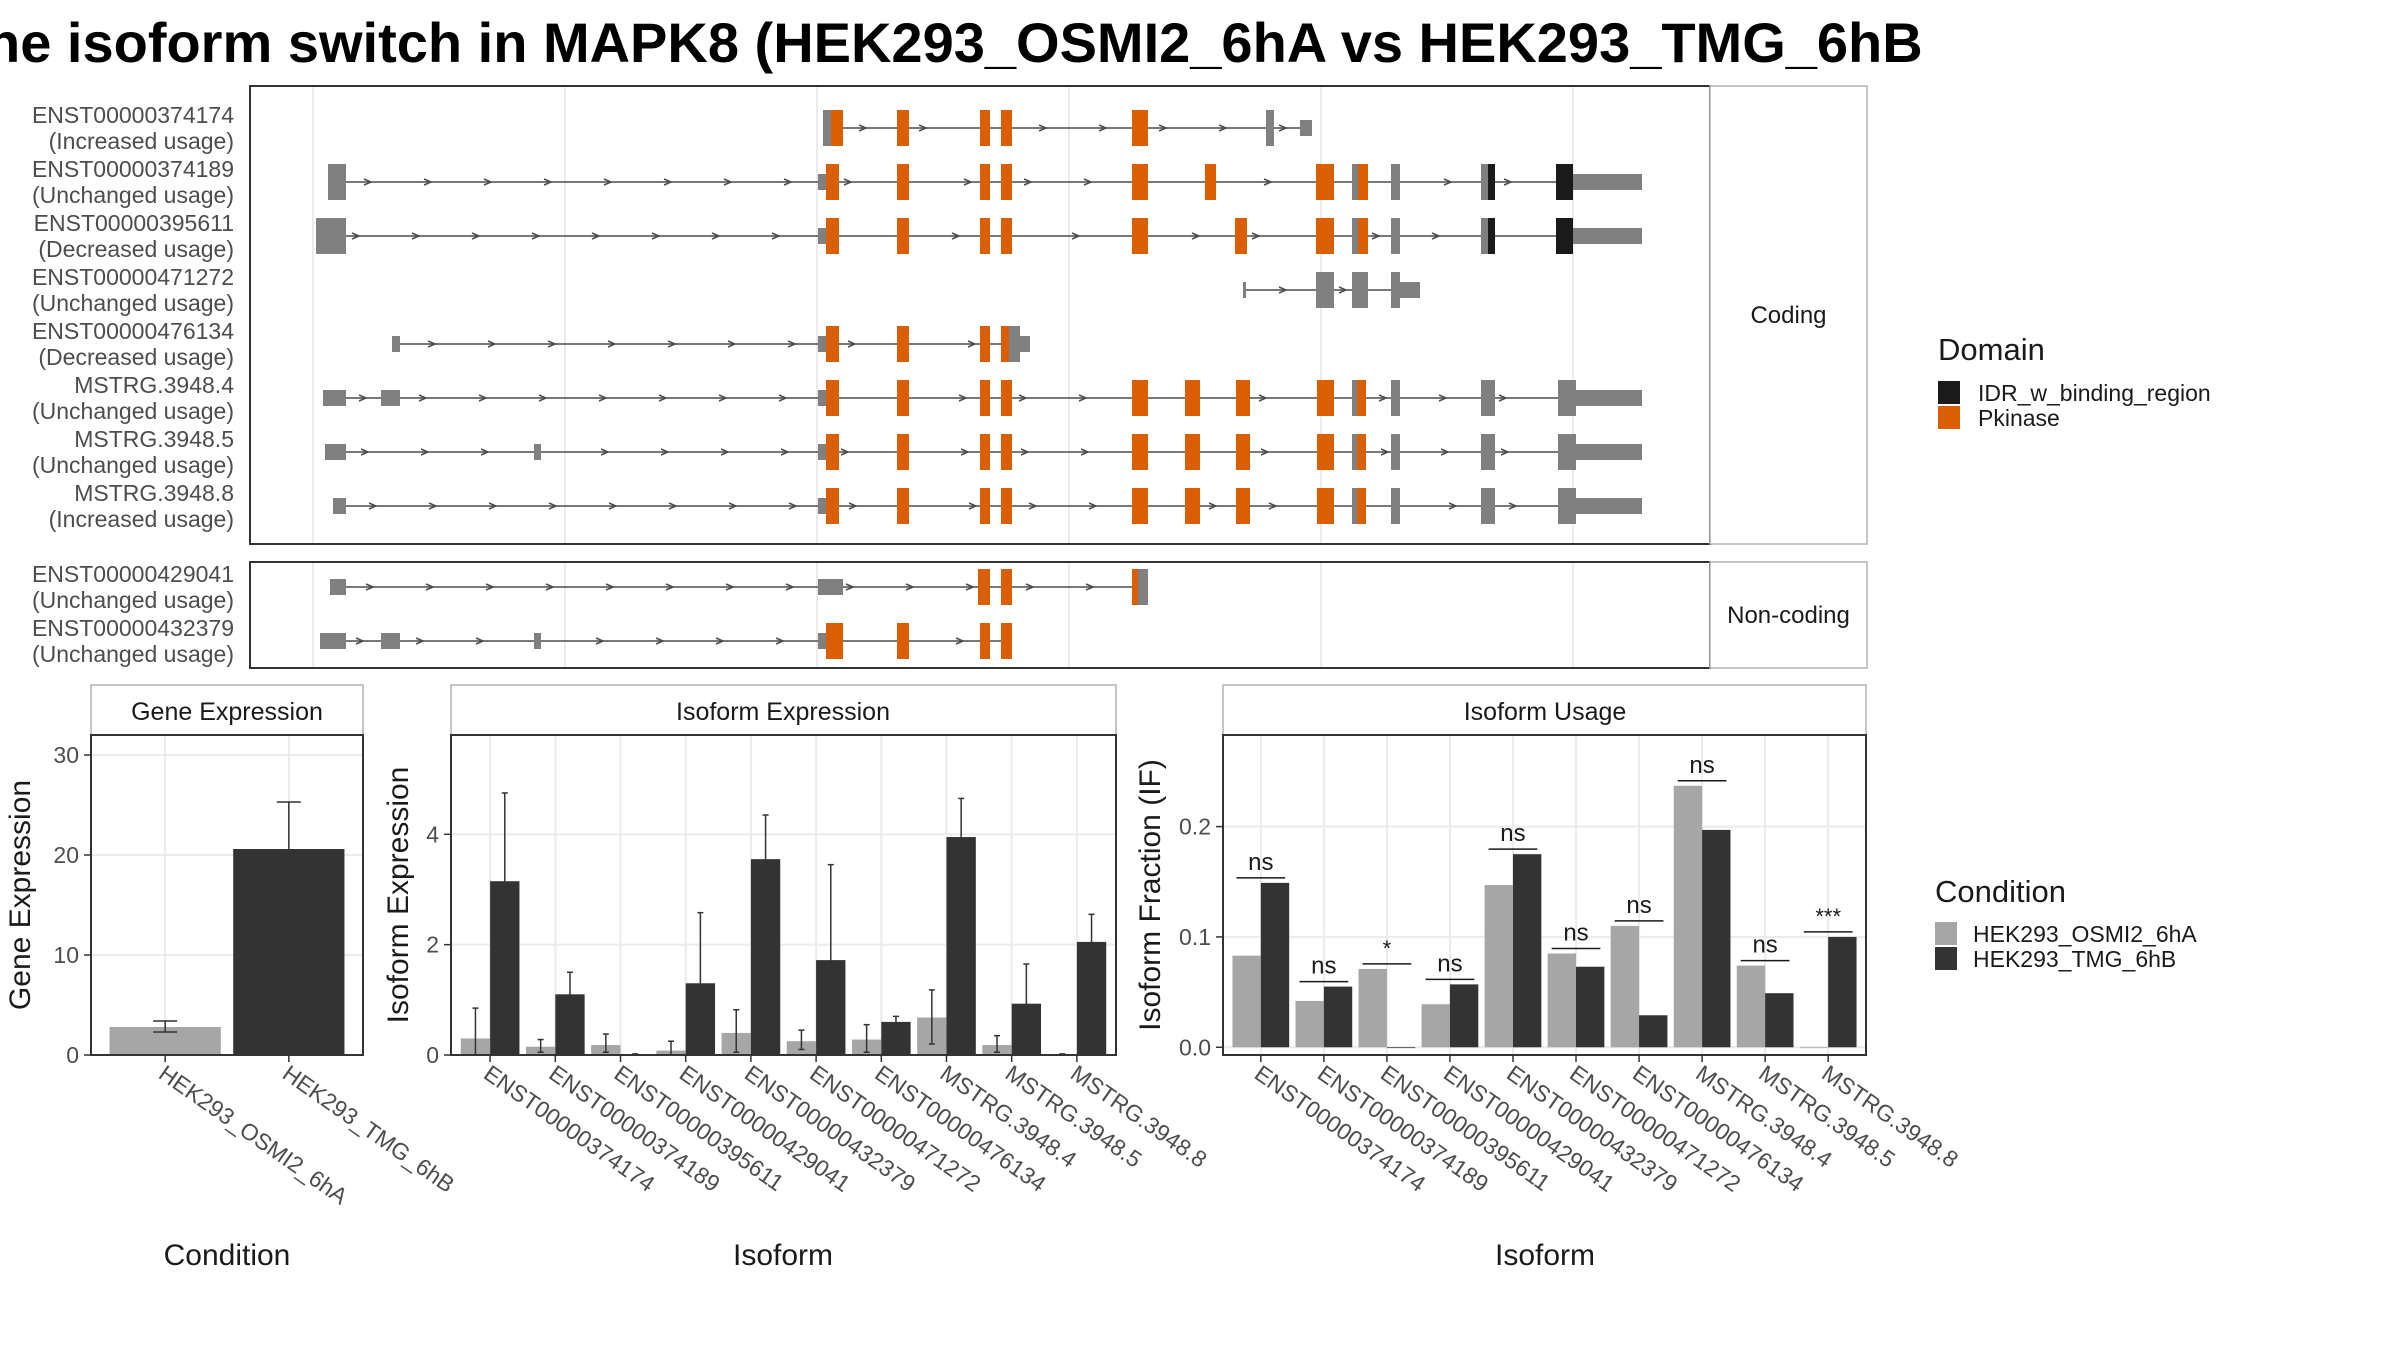 The height and width of the screenshot is (1350, 2400). Describe the element at coordinates (133, 277) in the screenshot. I see `isoform-id-label: ENST00000471272` at that location.